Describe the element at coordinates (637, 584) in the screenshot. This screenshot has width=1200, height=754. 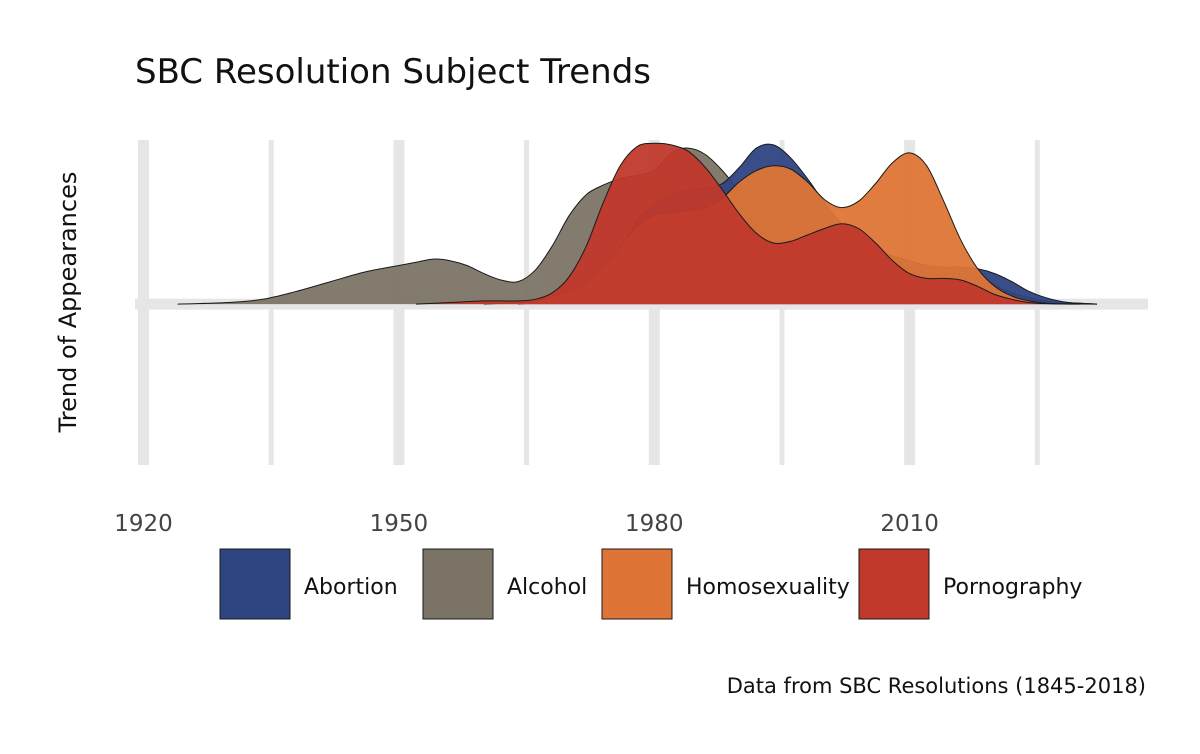
I see `legend-swatch-homosexuality` at that location.